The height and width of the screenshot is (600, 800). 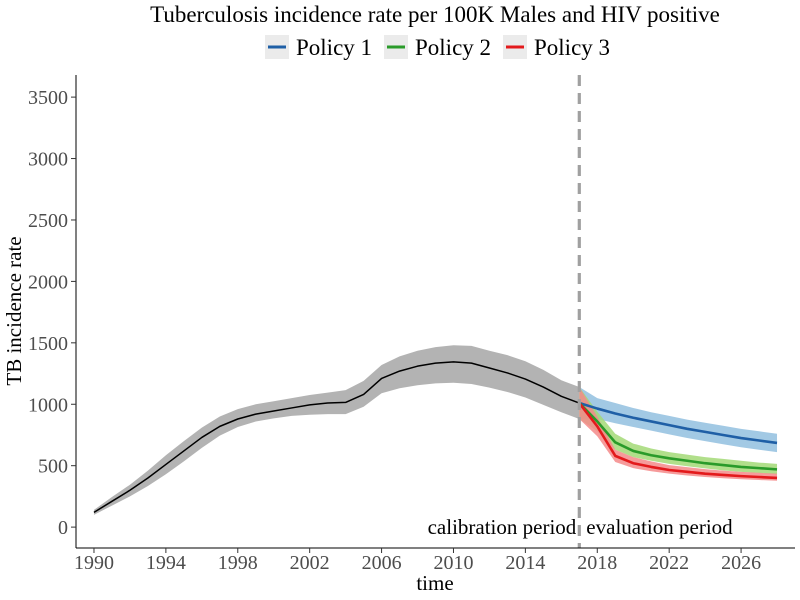 What do you see at coordinates (48, 282) in the screenshot?
I see `y-tick-label: 2000` at bounding box center [48, 282].